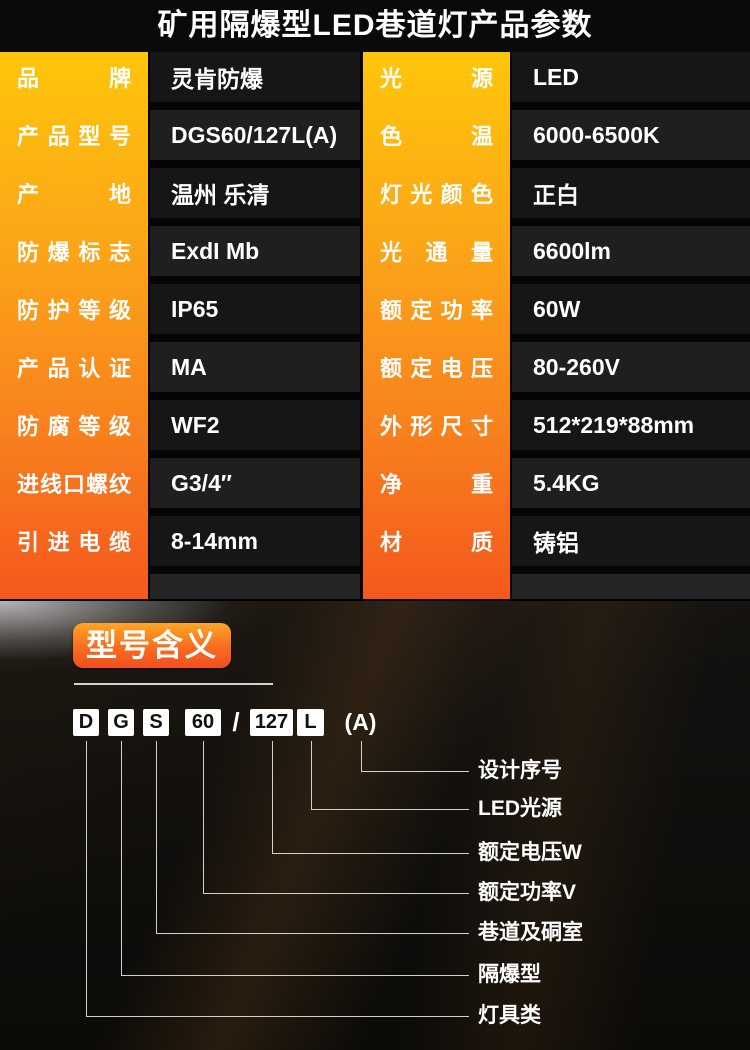 This screenshot has height=1050, width=750. I want to click on spec-value-cell: 512*219*88mm, so click(631, 425).